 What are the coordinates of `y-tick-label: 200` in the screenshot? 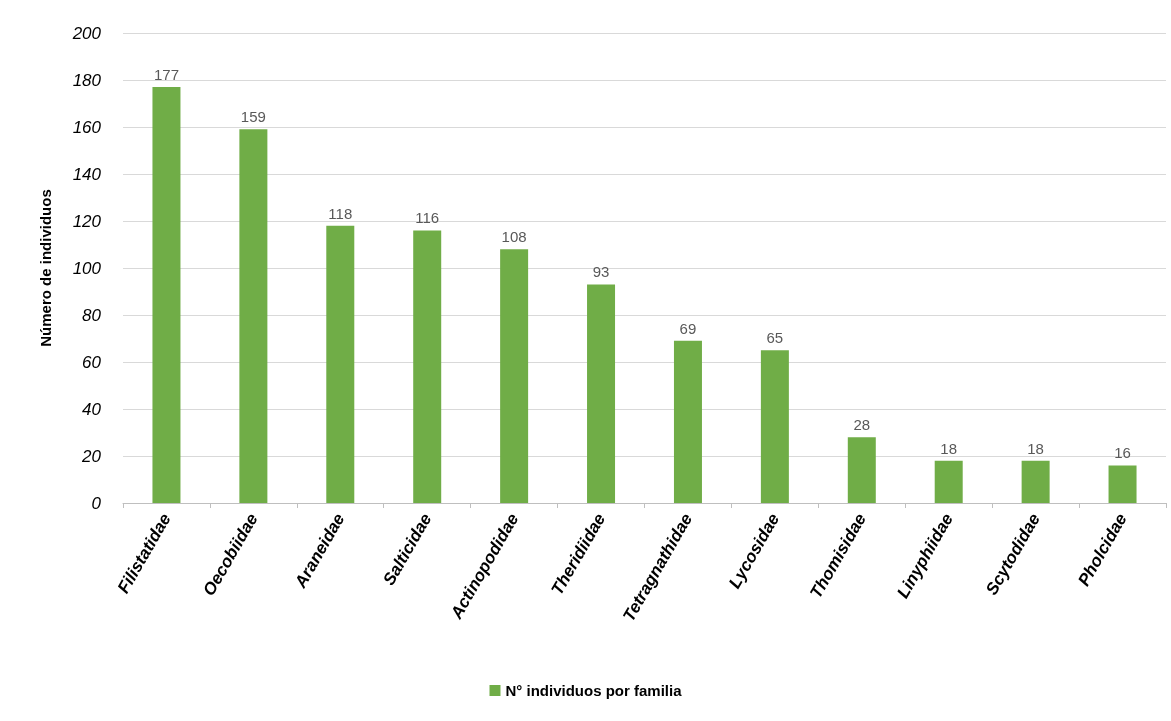 It's located at (86, 33).